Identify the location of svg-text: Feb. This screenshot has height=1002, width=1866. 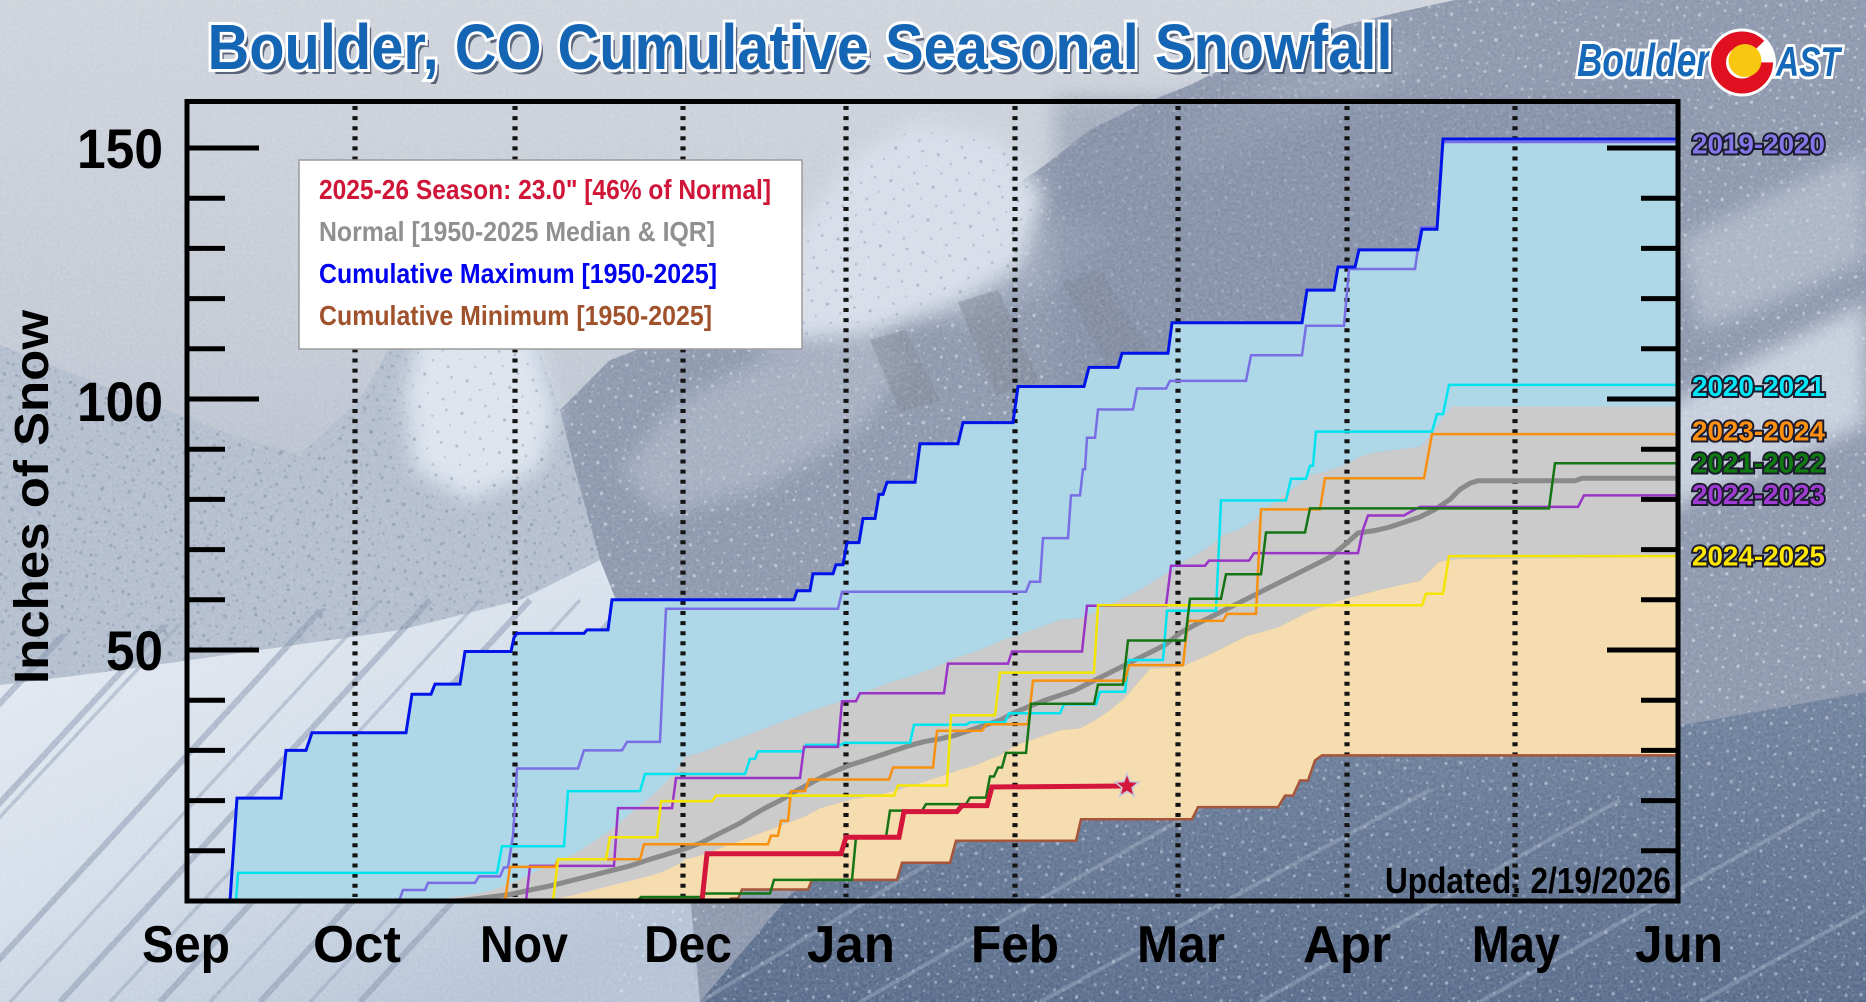
(1015, 945).